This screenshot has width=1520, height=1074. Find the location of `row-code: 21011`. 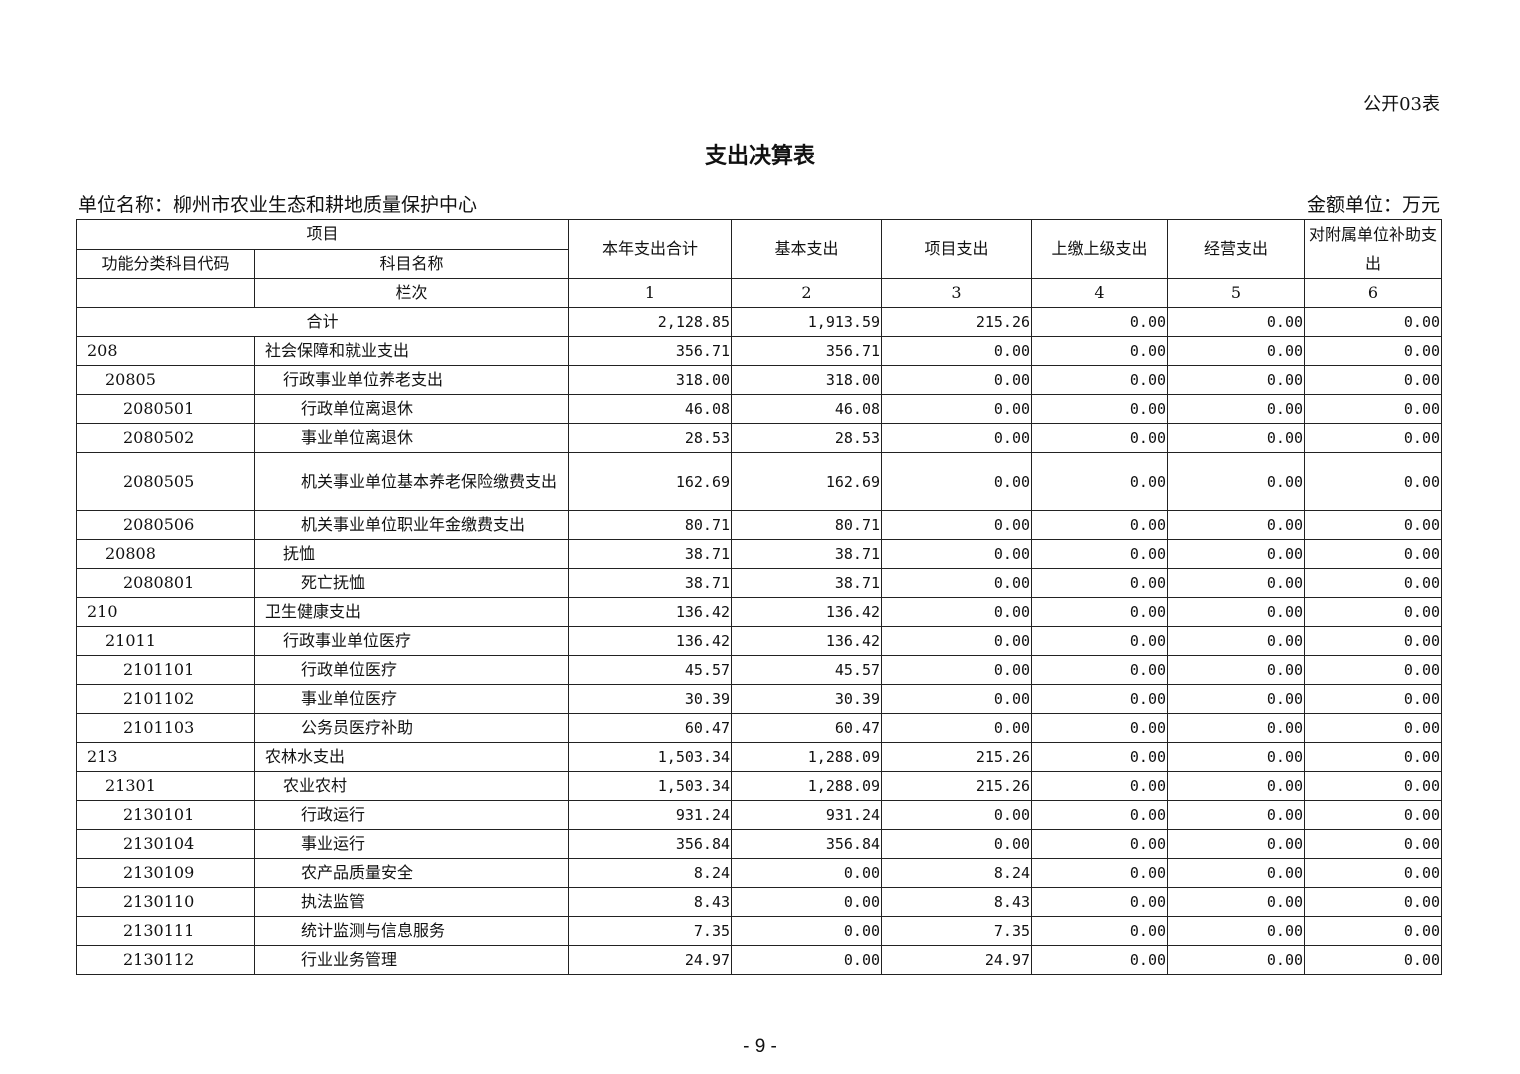

row-code: 21011 is located at coordinates (165, 641).